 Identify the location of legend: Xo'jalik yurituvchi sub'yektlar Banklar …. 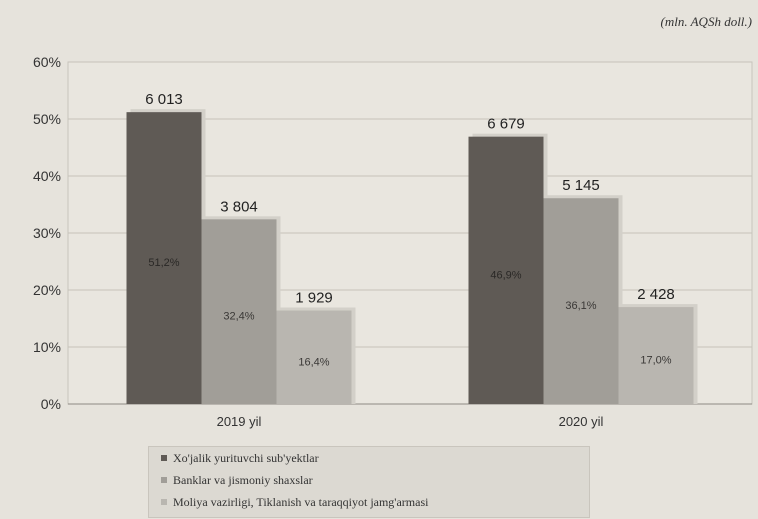
(369, 482).